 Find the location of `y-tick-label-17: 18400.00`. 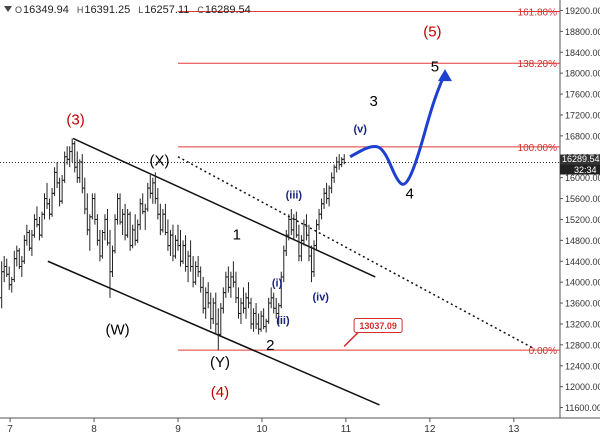

y-tick-label-17: 18400.00 is located at coordinates (582, 53).